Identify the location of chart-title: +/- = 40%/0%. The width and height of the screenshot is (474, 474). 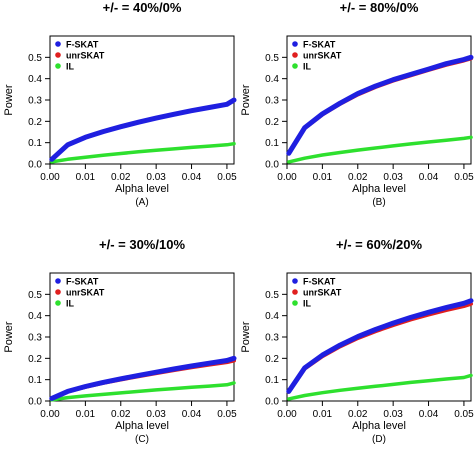
(142, 7).